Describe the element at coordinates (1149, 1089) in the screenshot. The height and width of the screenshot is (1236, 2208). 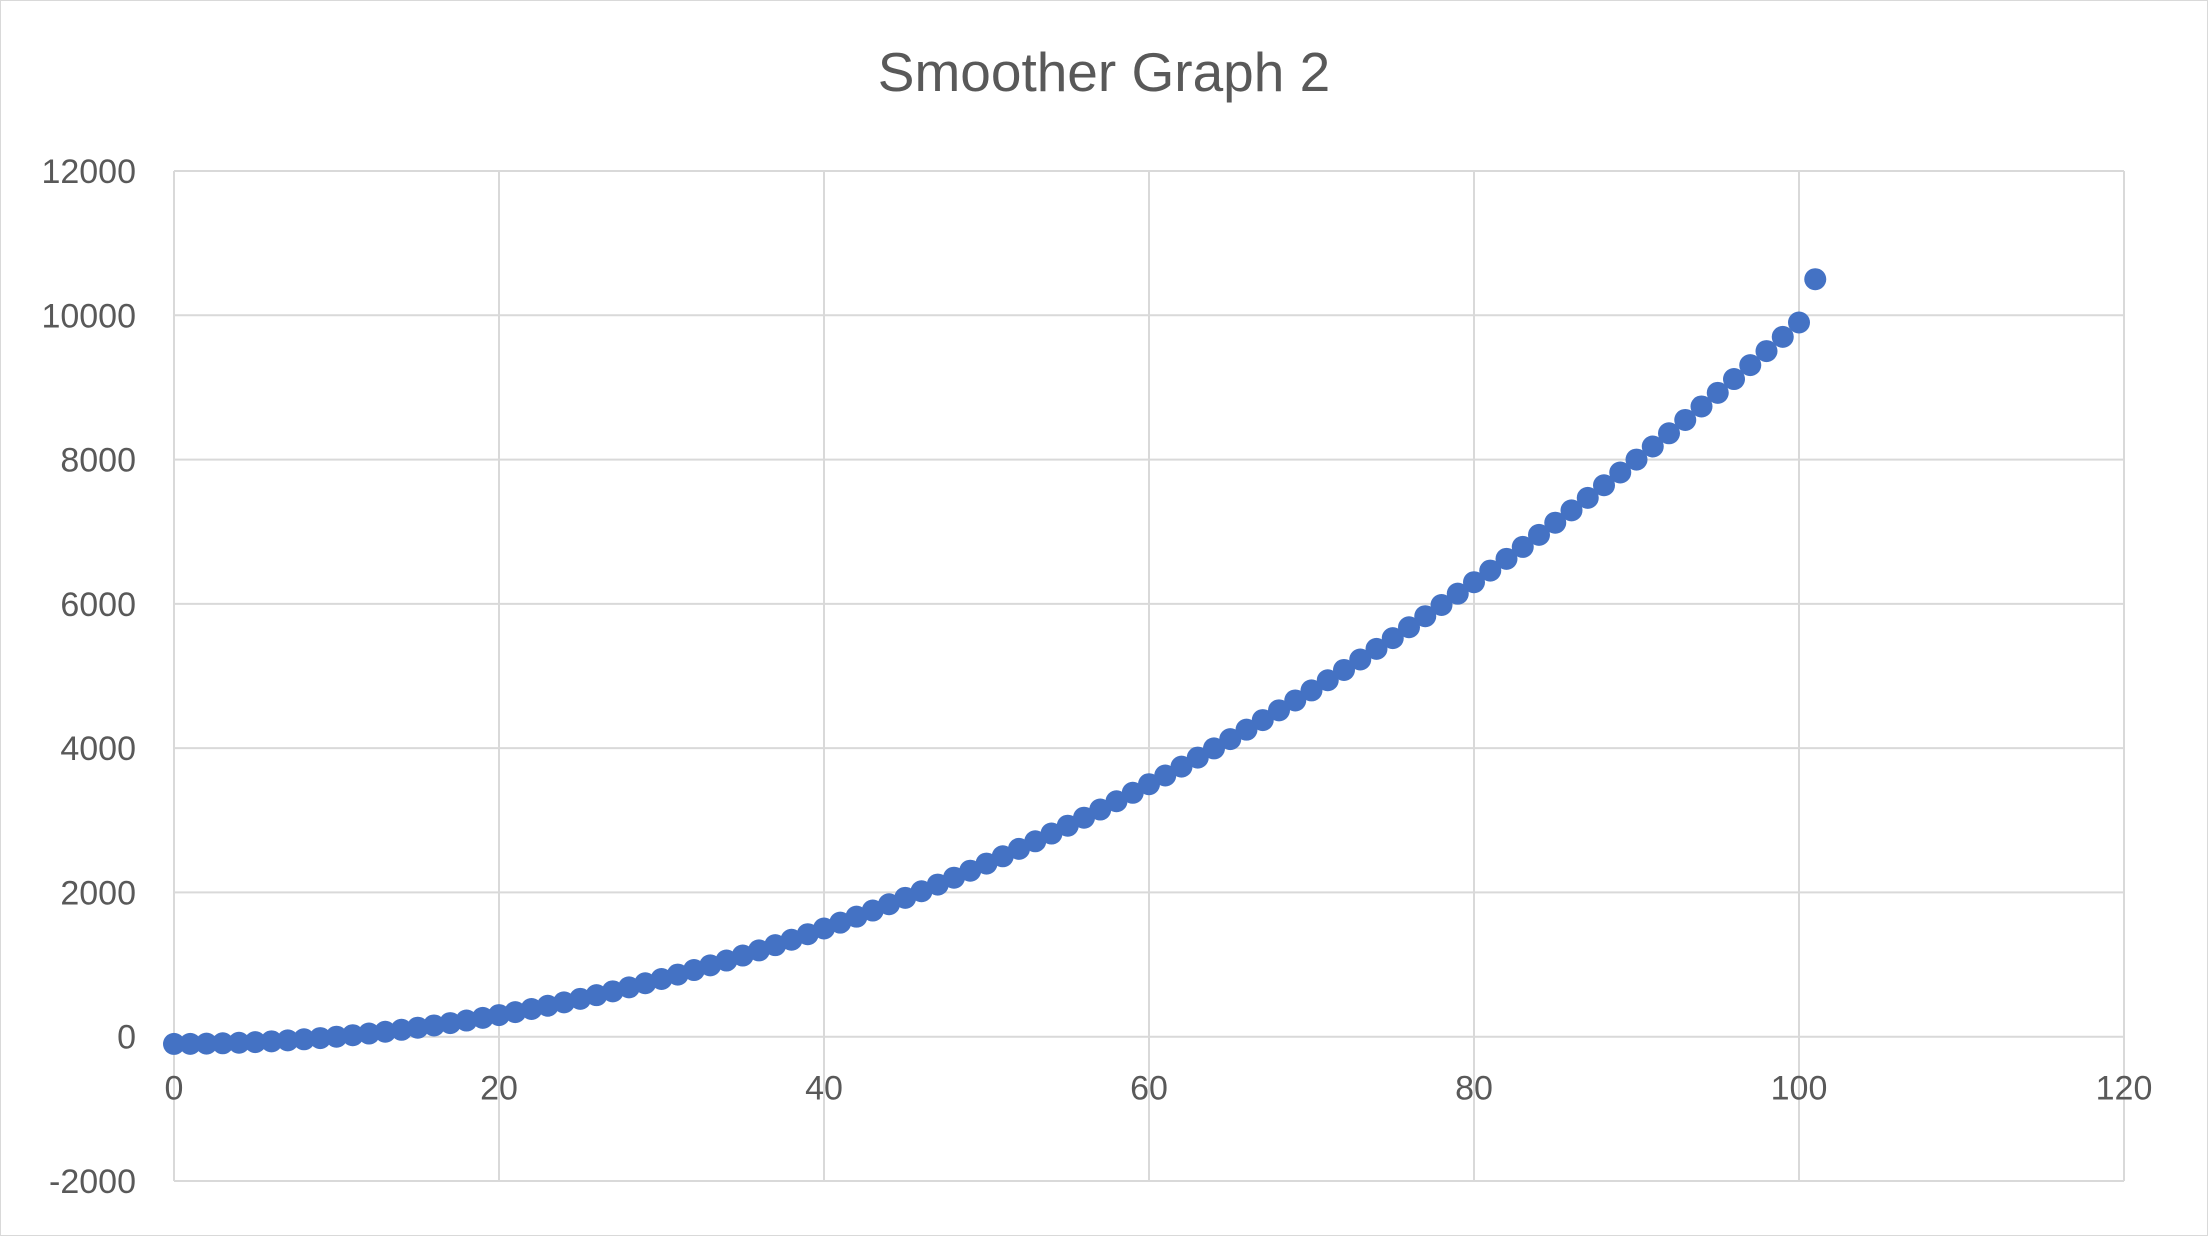
I see `x-tick-label: 60` at that location.